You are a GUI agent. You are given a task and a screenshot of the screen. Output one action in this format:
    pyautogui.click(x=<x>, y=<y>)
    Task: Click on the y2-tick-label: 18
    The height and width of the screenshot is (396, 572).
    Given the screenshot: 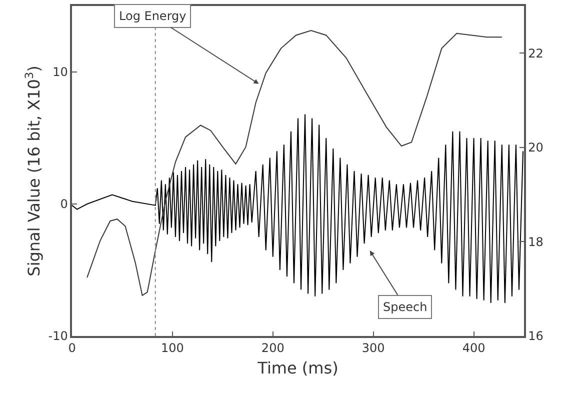 What is the action you would take?
    pyautogui.click(x=536, y=241)
    